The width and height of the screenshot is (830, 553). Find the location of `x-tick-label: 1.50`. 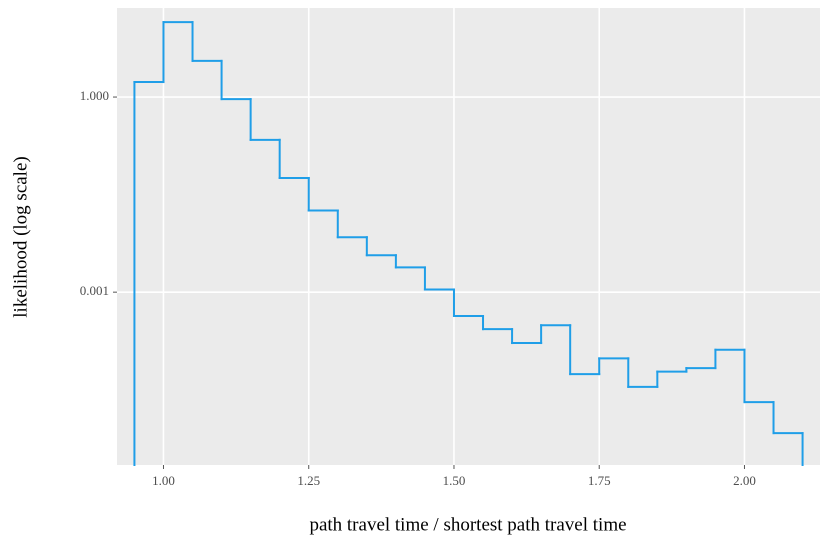

x-tick-label: 1.50 is located at coordinates (454, 480).